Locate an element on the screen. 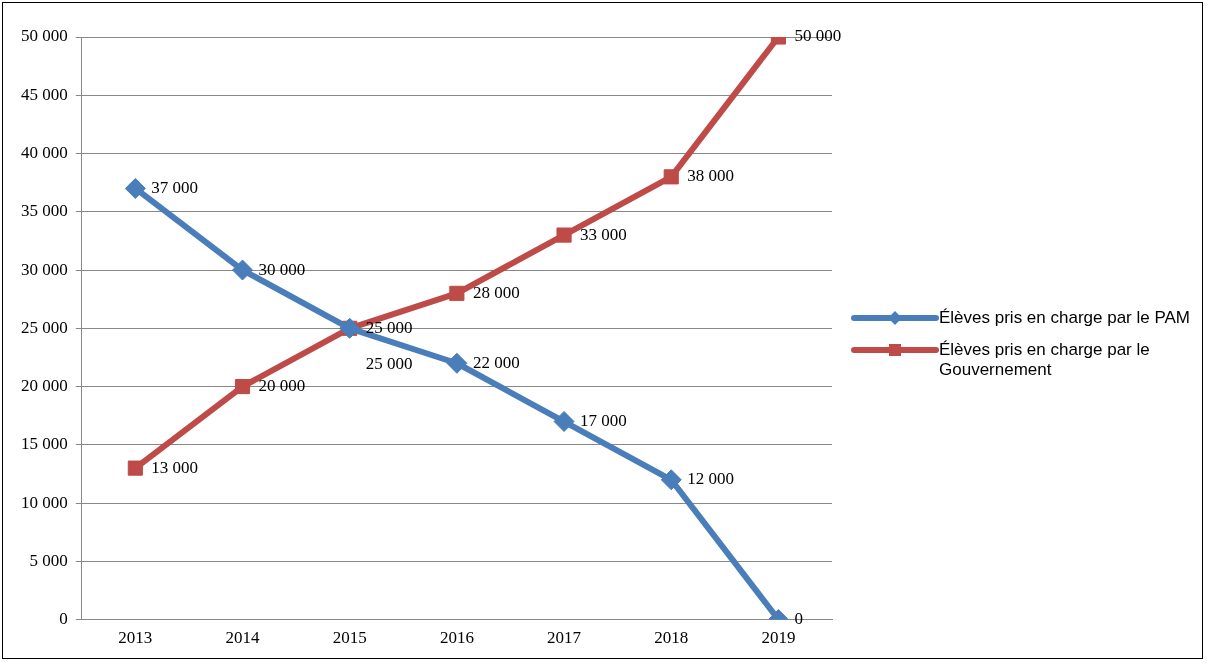 Image resolution: width=1207 pixels, height=663 pixels. x-tick-label: 2018 is located at coordinates (671, 638).